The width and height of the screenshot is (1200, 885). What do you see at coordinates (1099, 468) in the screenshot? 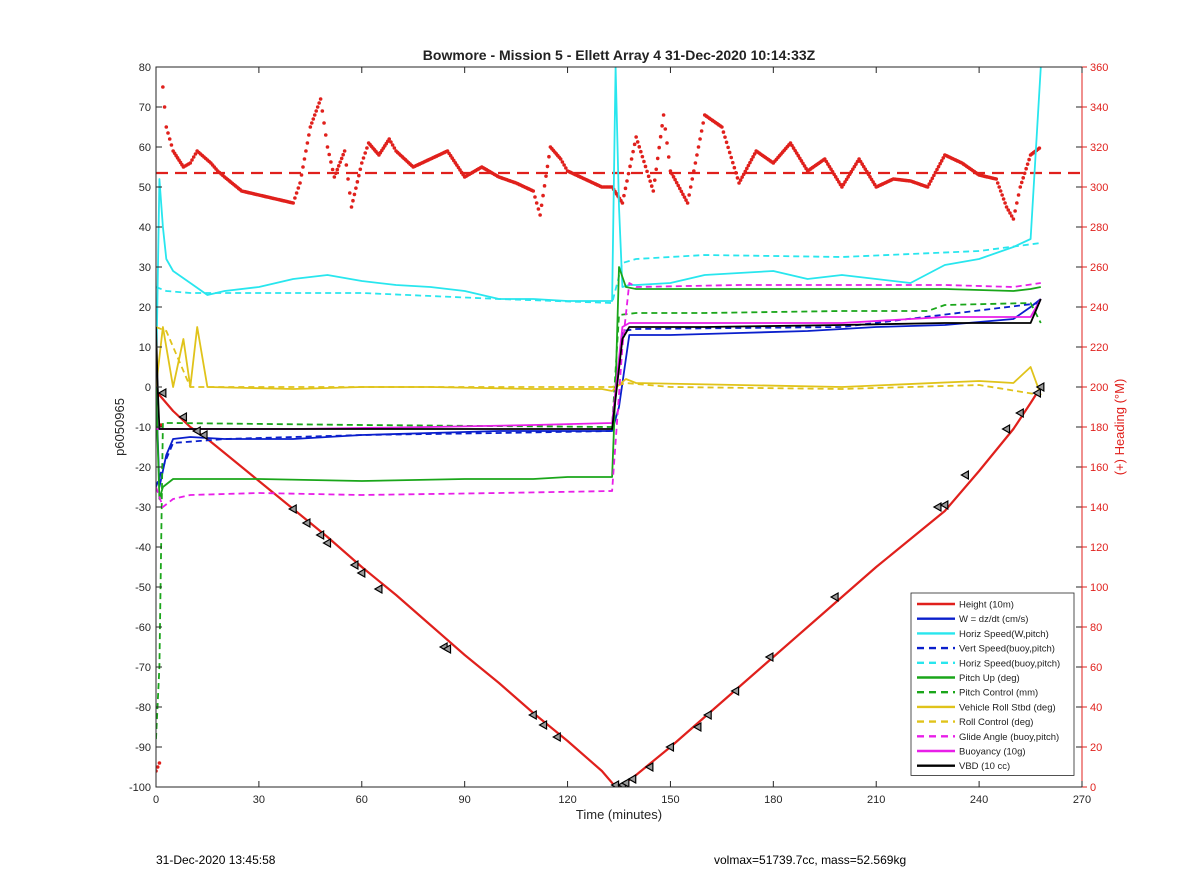
I see `y2-tick-label: 160` at bounding box center [1099, 468].